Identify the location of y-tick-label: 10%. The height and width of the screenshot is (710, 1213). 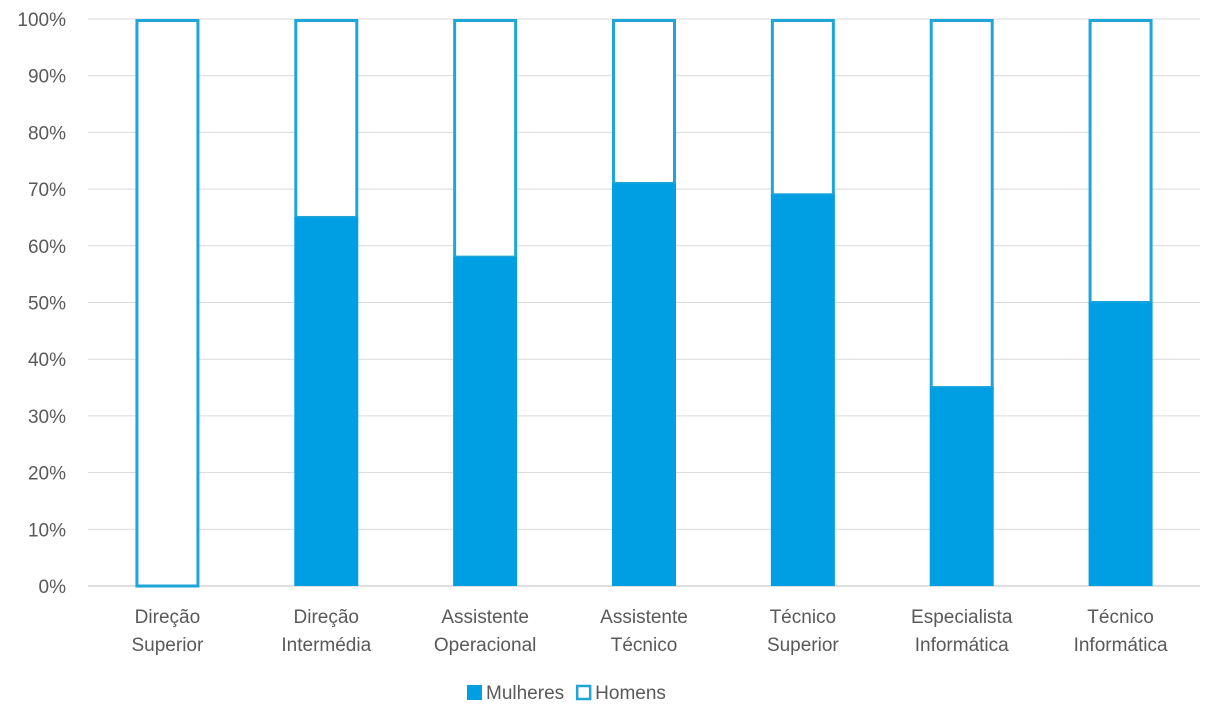
(47, 530).